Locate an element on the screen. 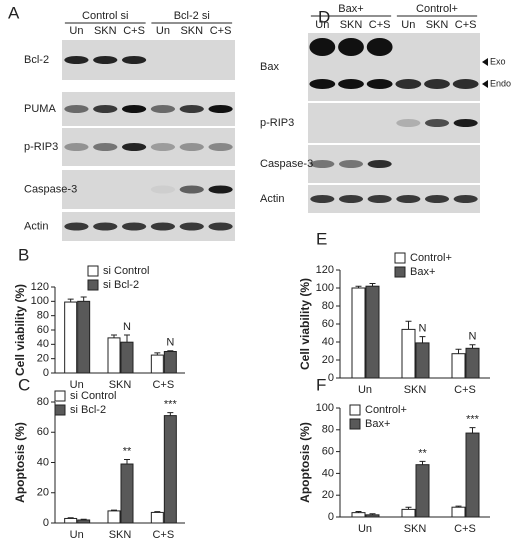 The width and height of the screenshot is (517, 546). legend-label: si Control is located at coordinates (93, 396).